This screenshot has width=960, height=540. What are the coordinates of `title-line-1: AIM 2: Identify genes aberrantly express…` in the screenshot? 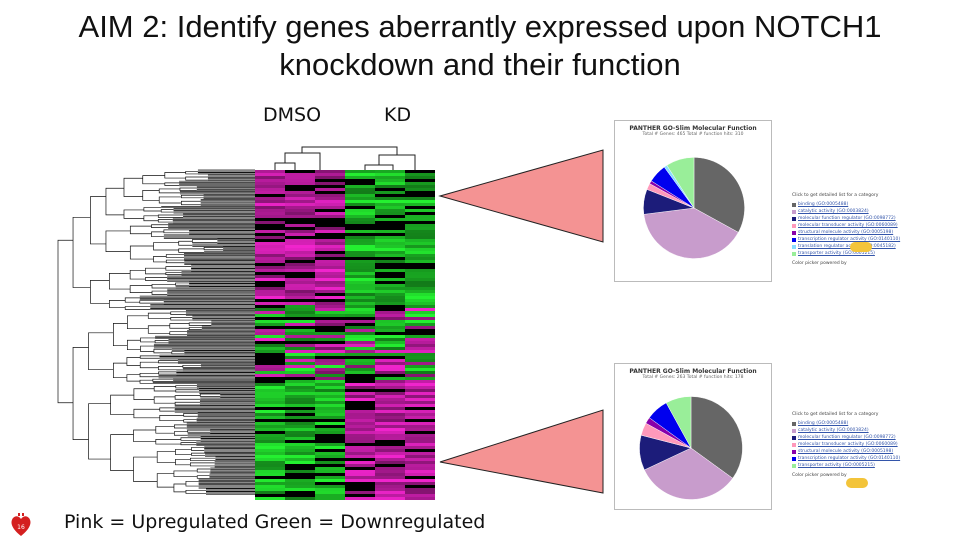 It's located at (480, 26).